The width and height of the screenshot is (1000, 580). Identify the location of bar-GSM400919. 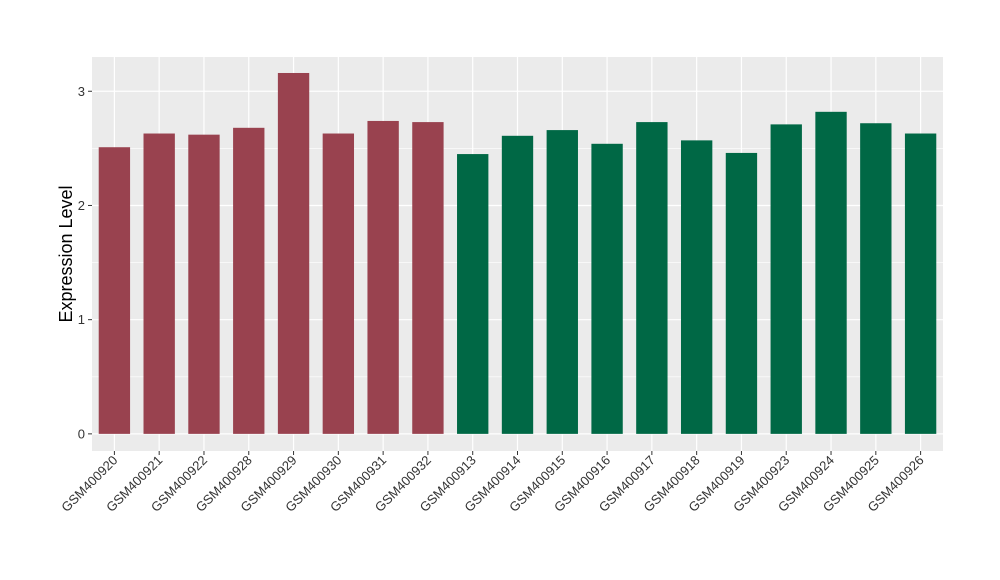
(741, 293).